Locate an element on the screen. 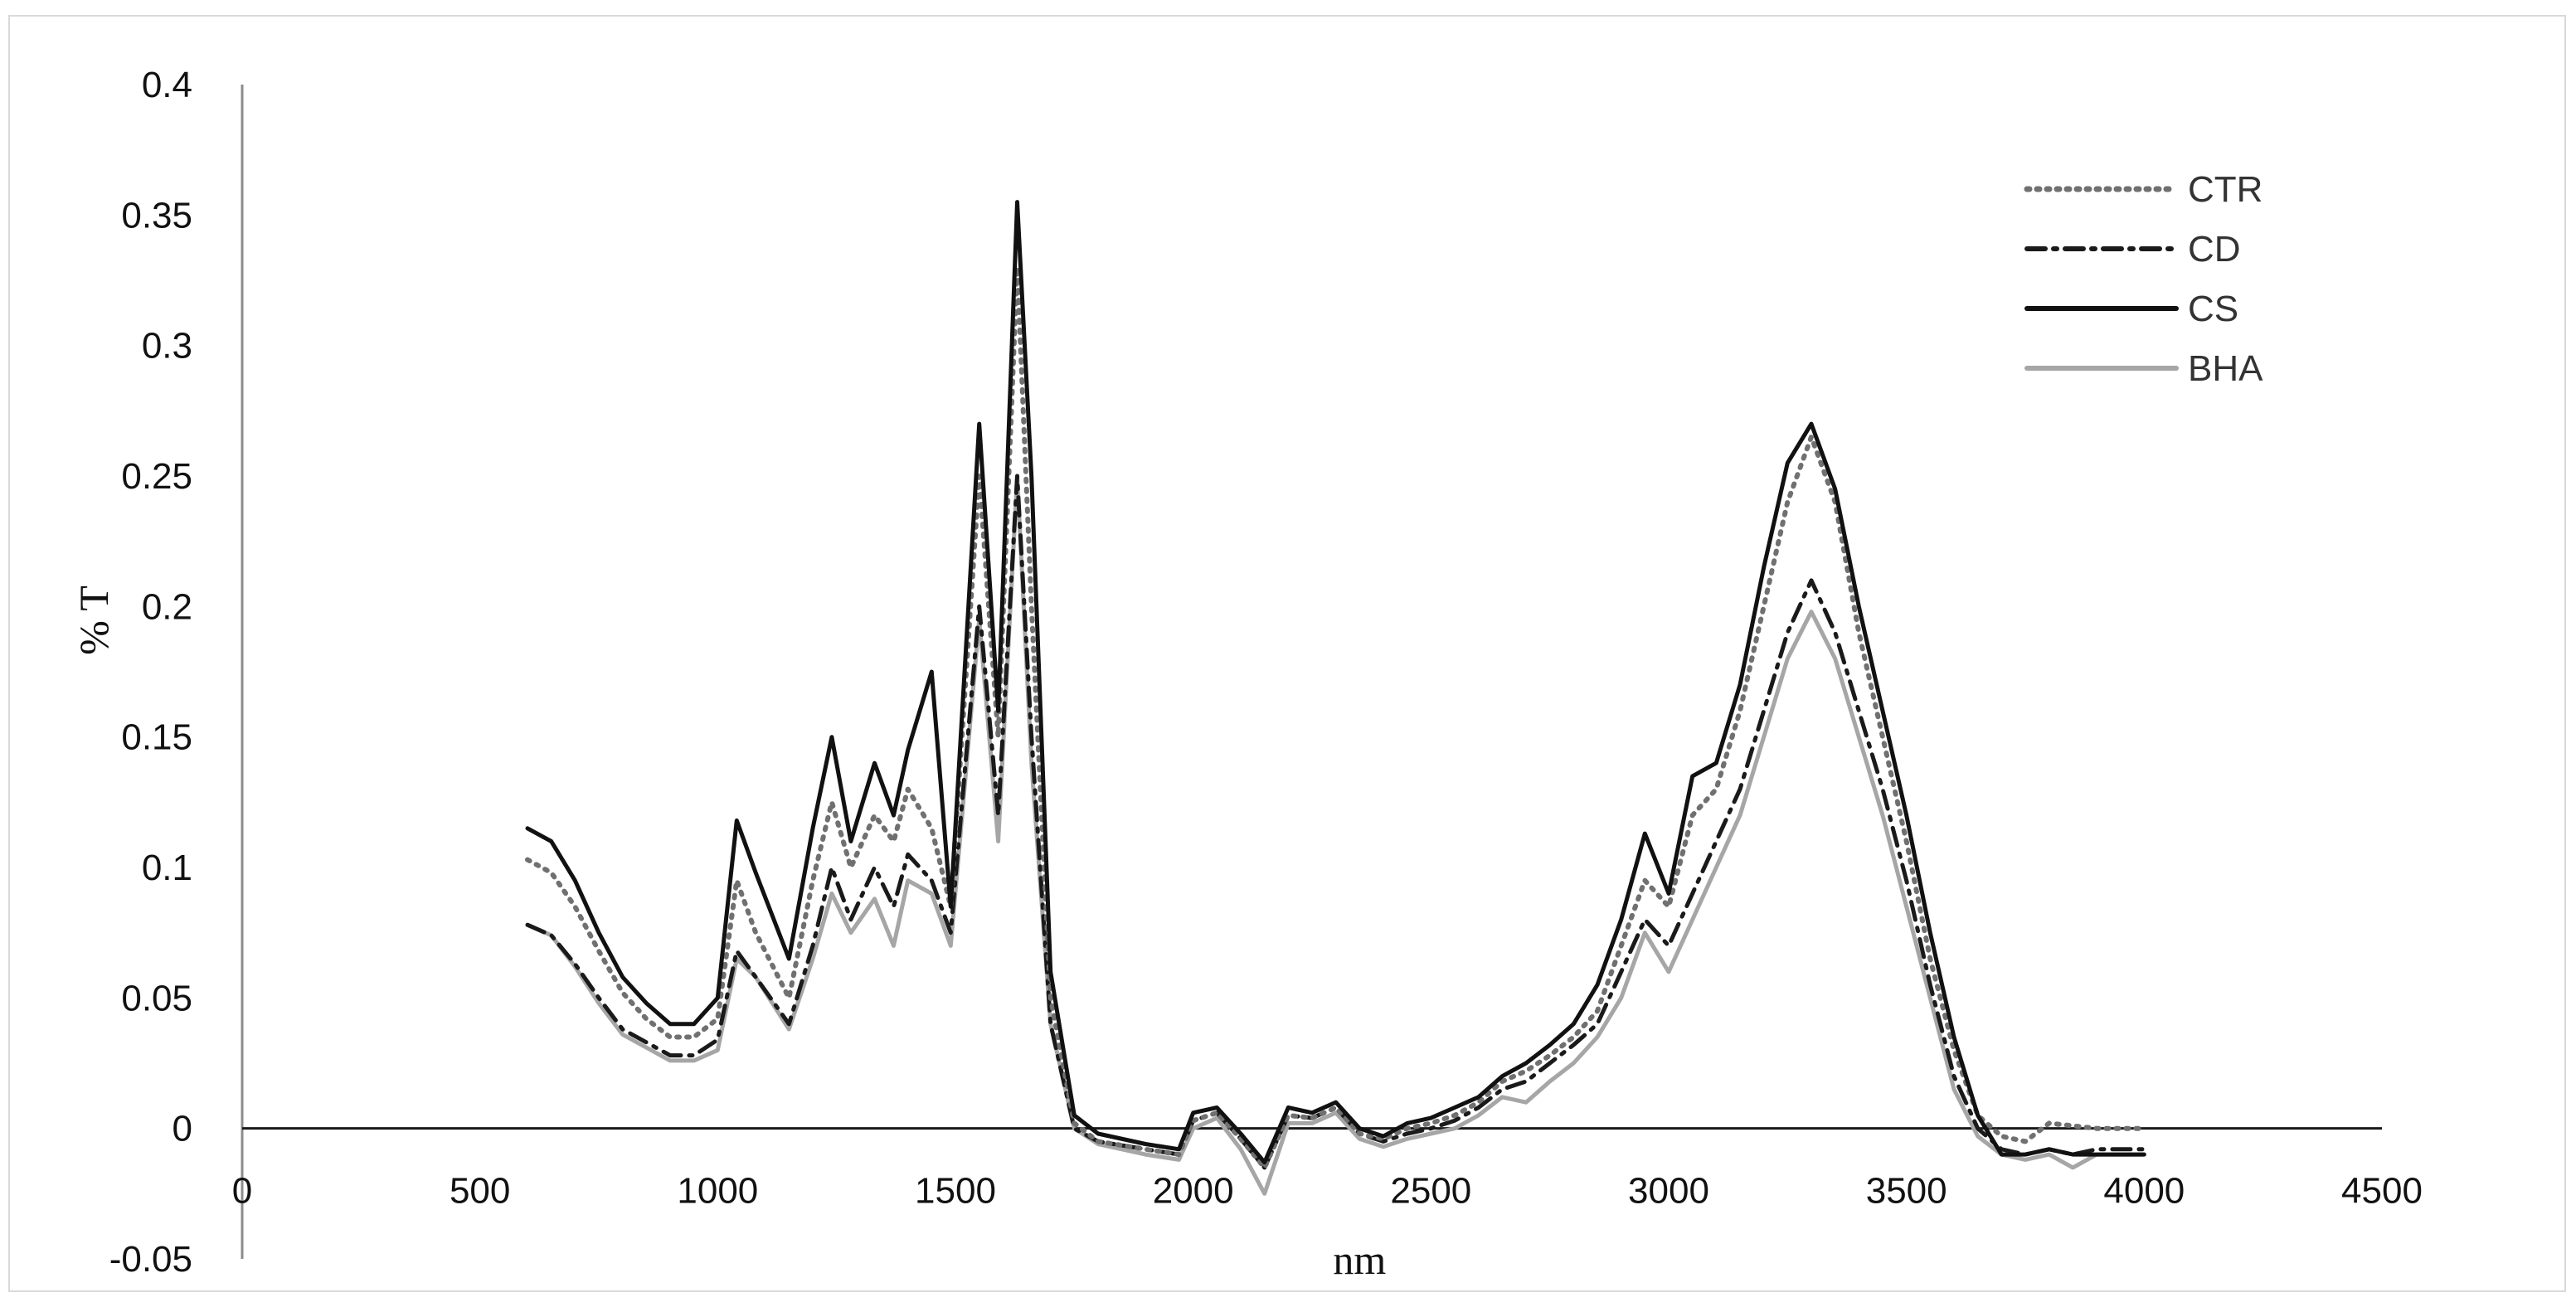 The image size is (2576, 1307). legend-label-cs: CS is located at coordinates (2213, 309).